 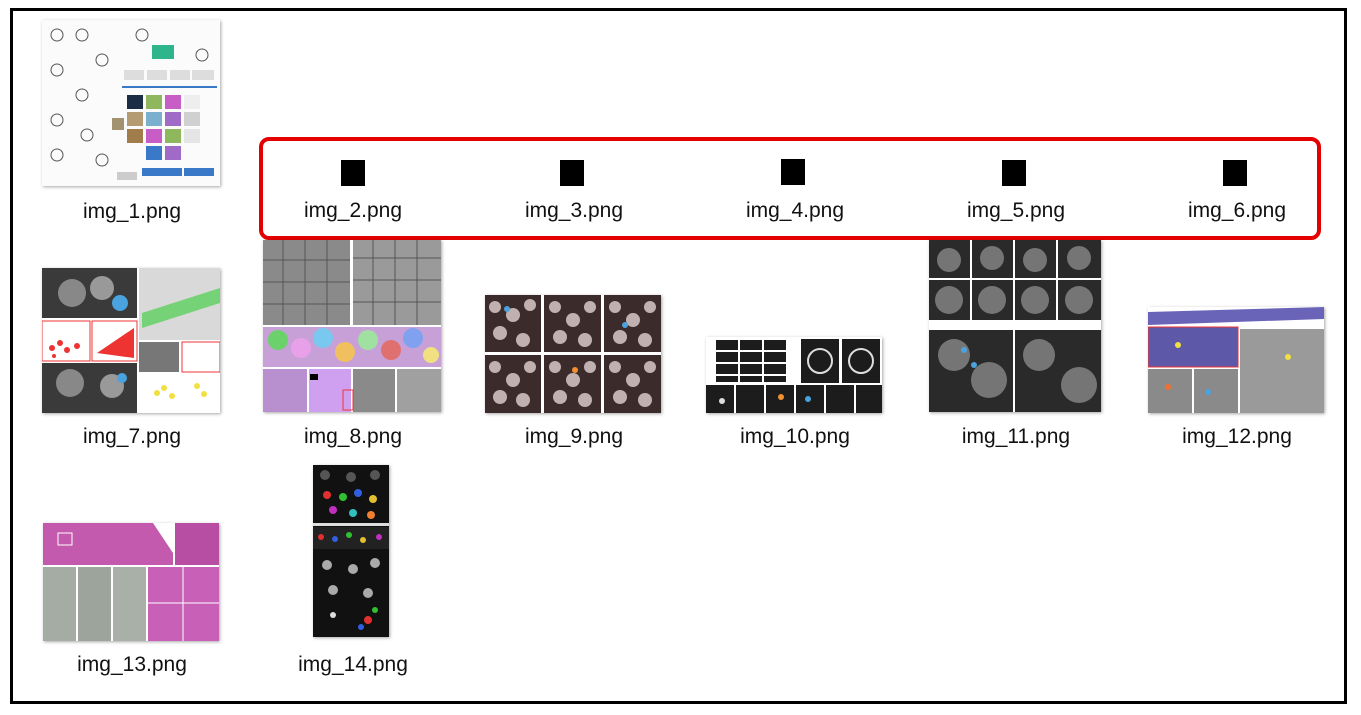 I want to click on file-name: img_9.png, so click(x=574, y=436).